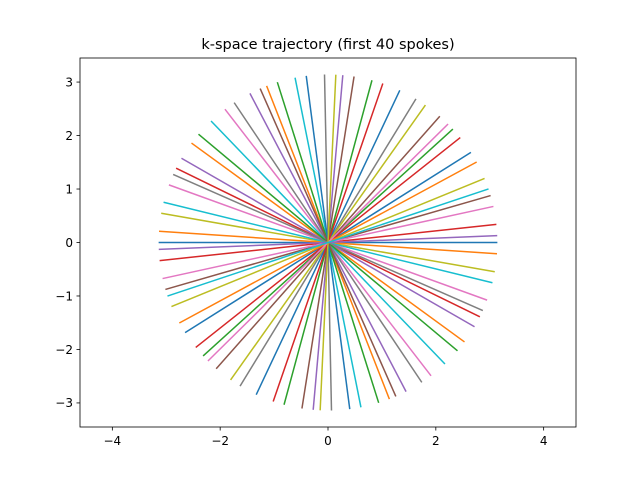  I want to click on x-tick-label: 4, so click(544, 441).